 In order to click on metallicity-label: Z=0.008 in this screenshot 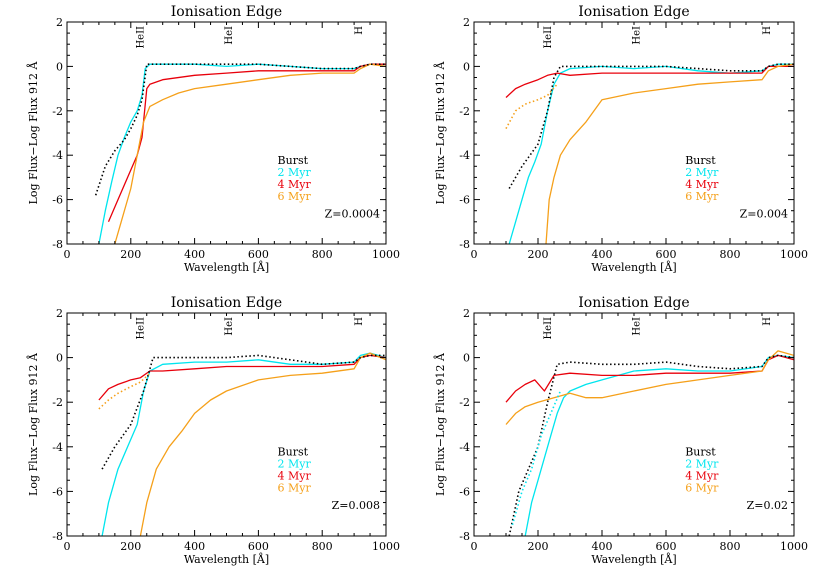, I will do `click(356, 505)`.